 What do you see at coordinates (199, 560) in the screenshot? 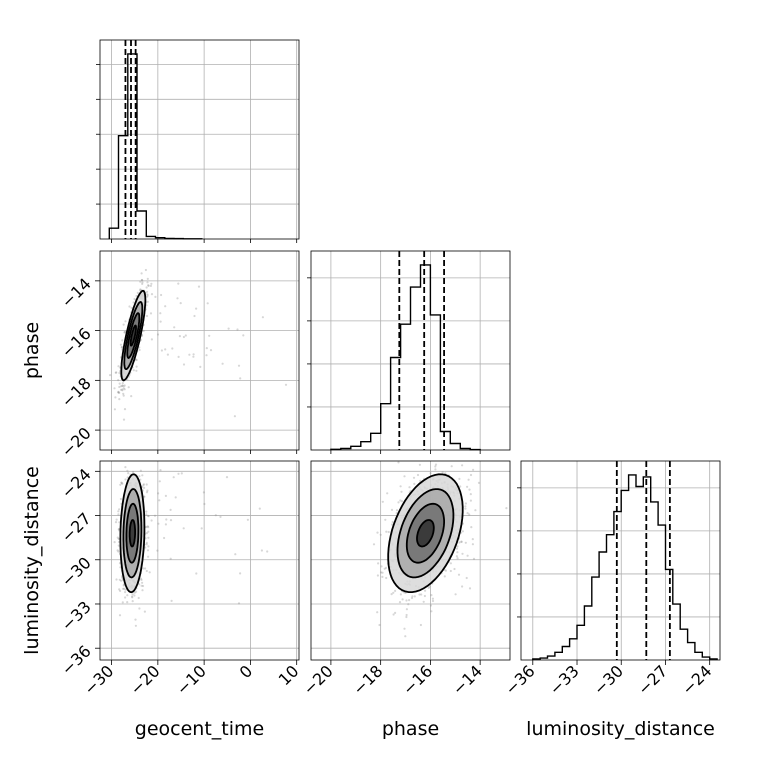
I see `joint-geocent_time-luminosity_distance-grid` at bounding box center [199, 560].